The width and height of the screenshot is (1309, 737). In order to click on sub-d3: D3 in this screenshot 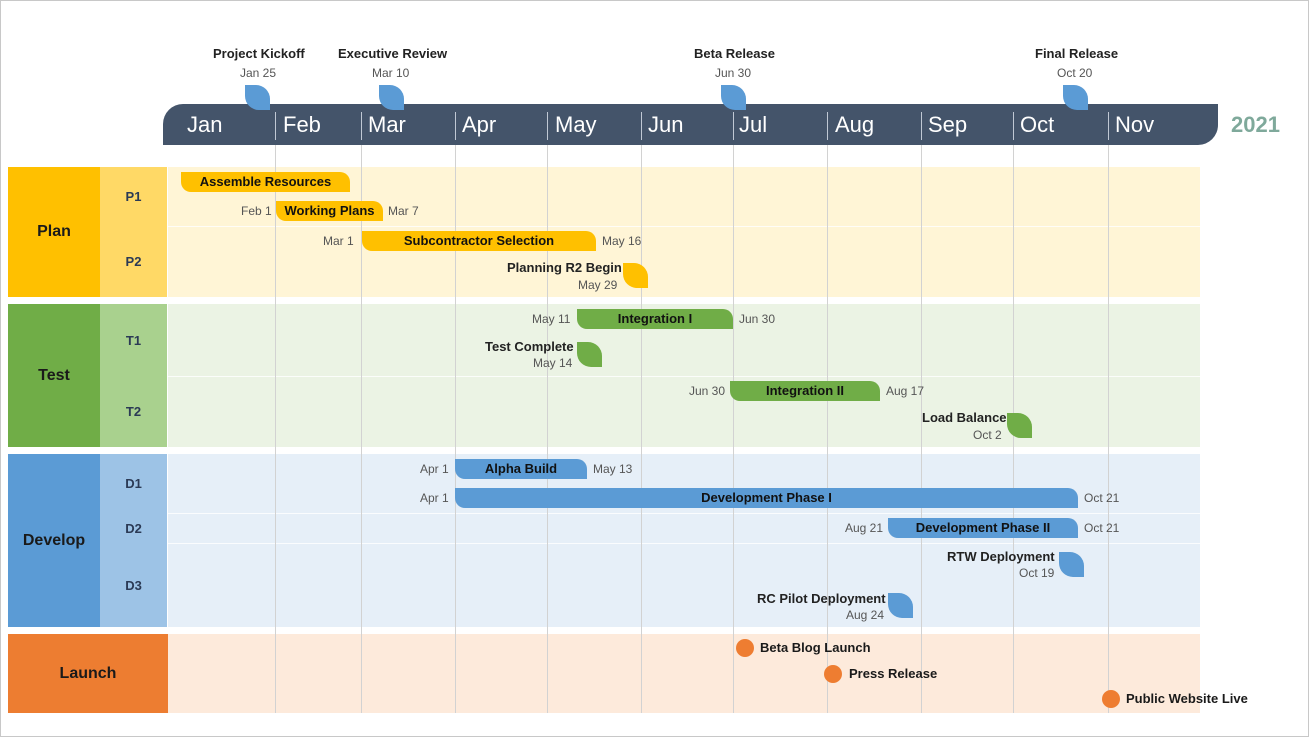, I will do `click(133, 585)`.